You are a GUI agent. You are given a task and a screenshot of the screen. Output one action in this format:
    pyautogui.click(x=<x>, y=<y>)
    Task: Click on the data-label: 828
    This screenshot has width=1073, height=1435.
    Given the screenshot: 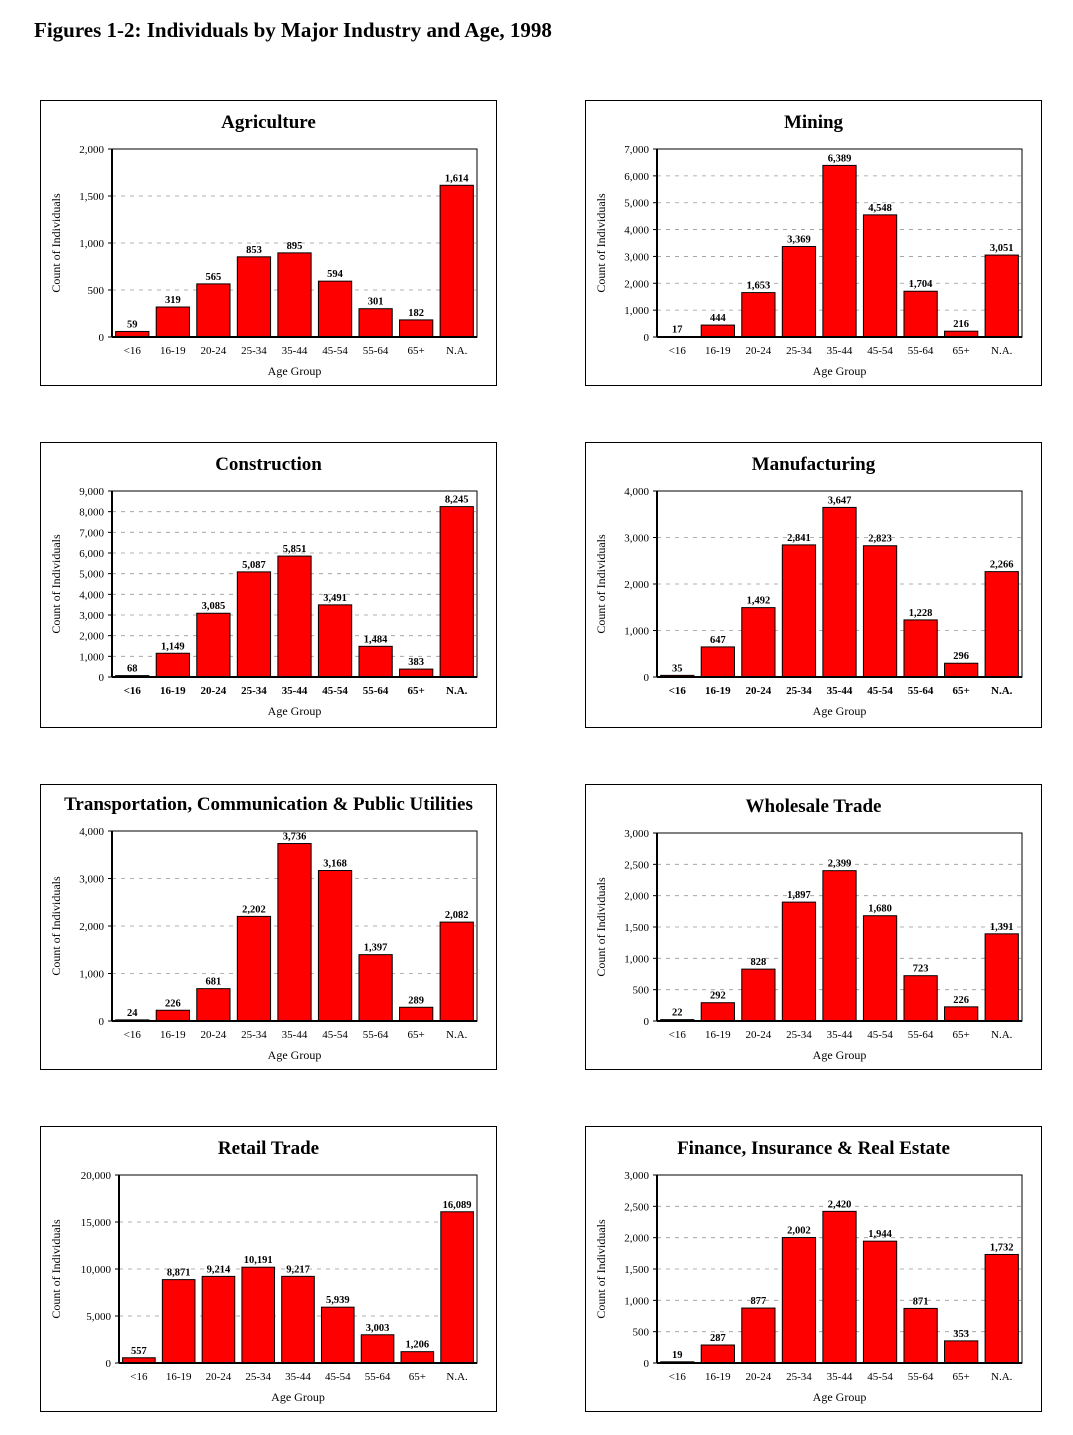 What is the action you would take?
    pyautogui.click(x=759, y=962)
    